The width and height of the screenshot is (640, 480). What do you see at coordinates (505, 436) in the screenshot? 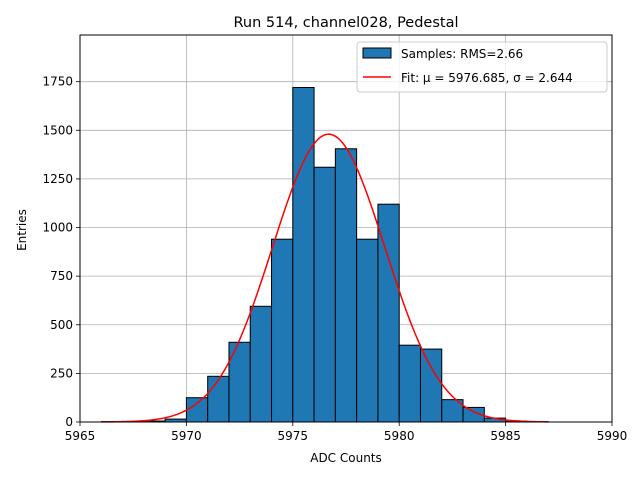
I see `x-tick-label: 5985` at bounding box center [505, 436].